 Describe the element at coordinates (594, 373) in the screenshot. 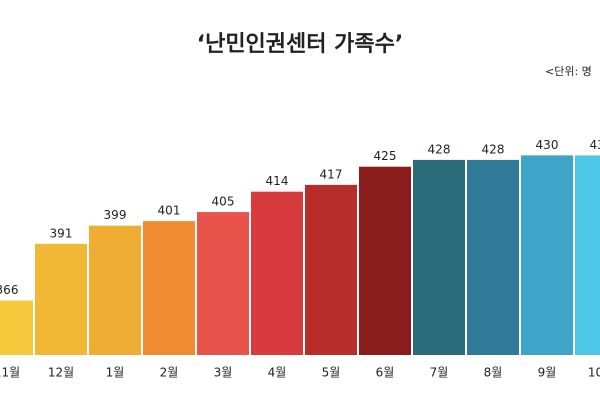

I see `x-tick-label: 10월` at that location.